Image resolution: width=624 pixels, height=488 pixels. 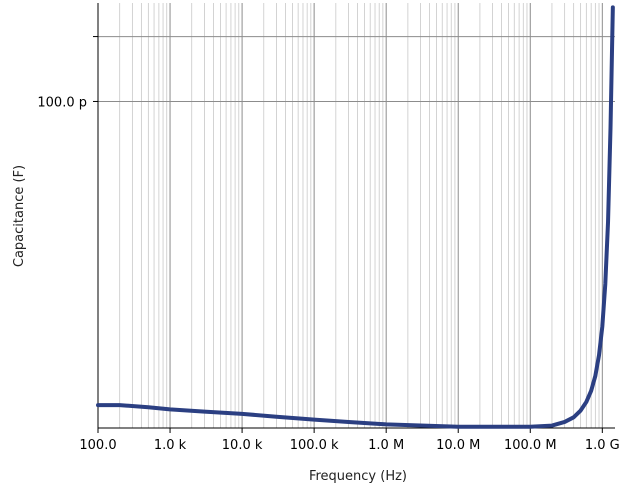 I want to click on x-tick-label: 100.0 k, so click(x=314, y=445).